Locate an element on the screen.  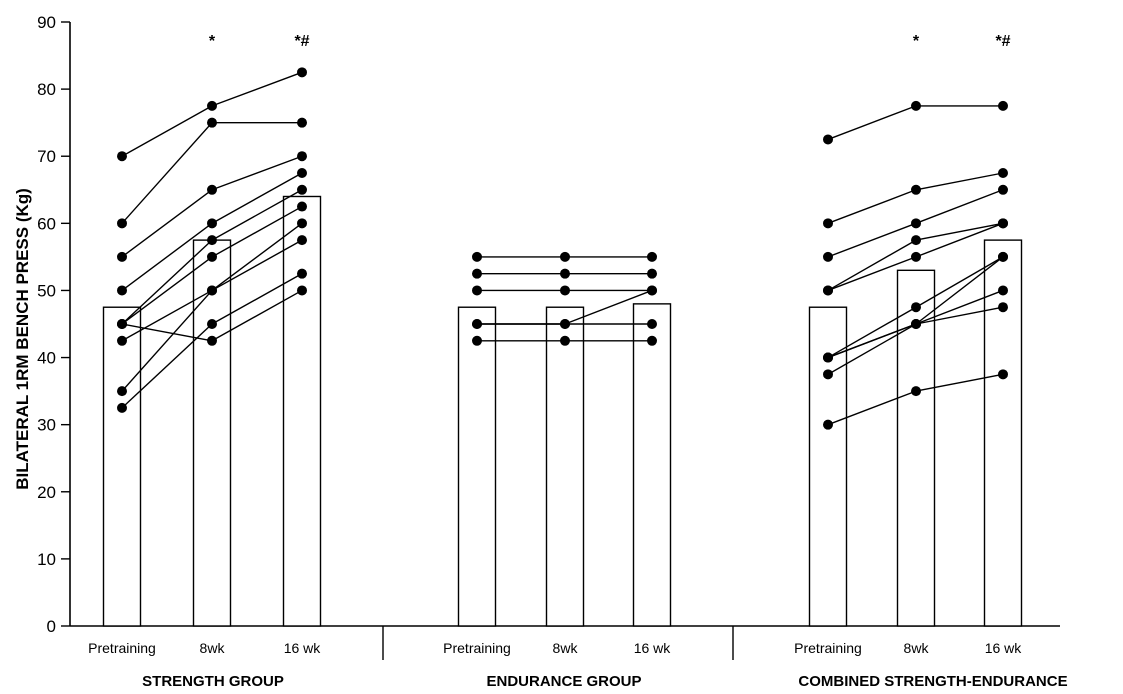
y-tick-label: 10 is located at coordinates (46, 559).